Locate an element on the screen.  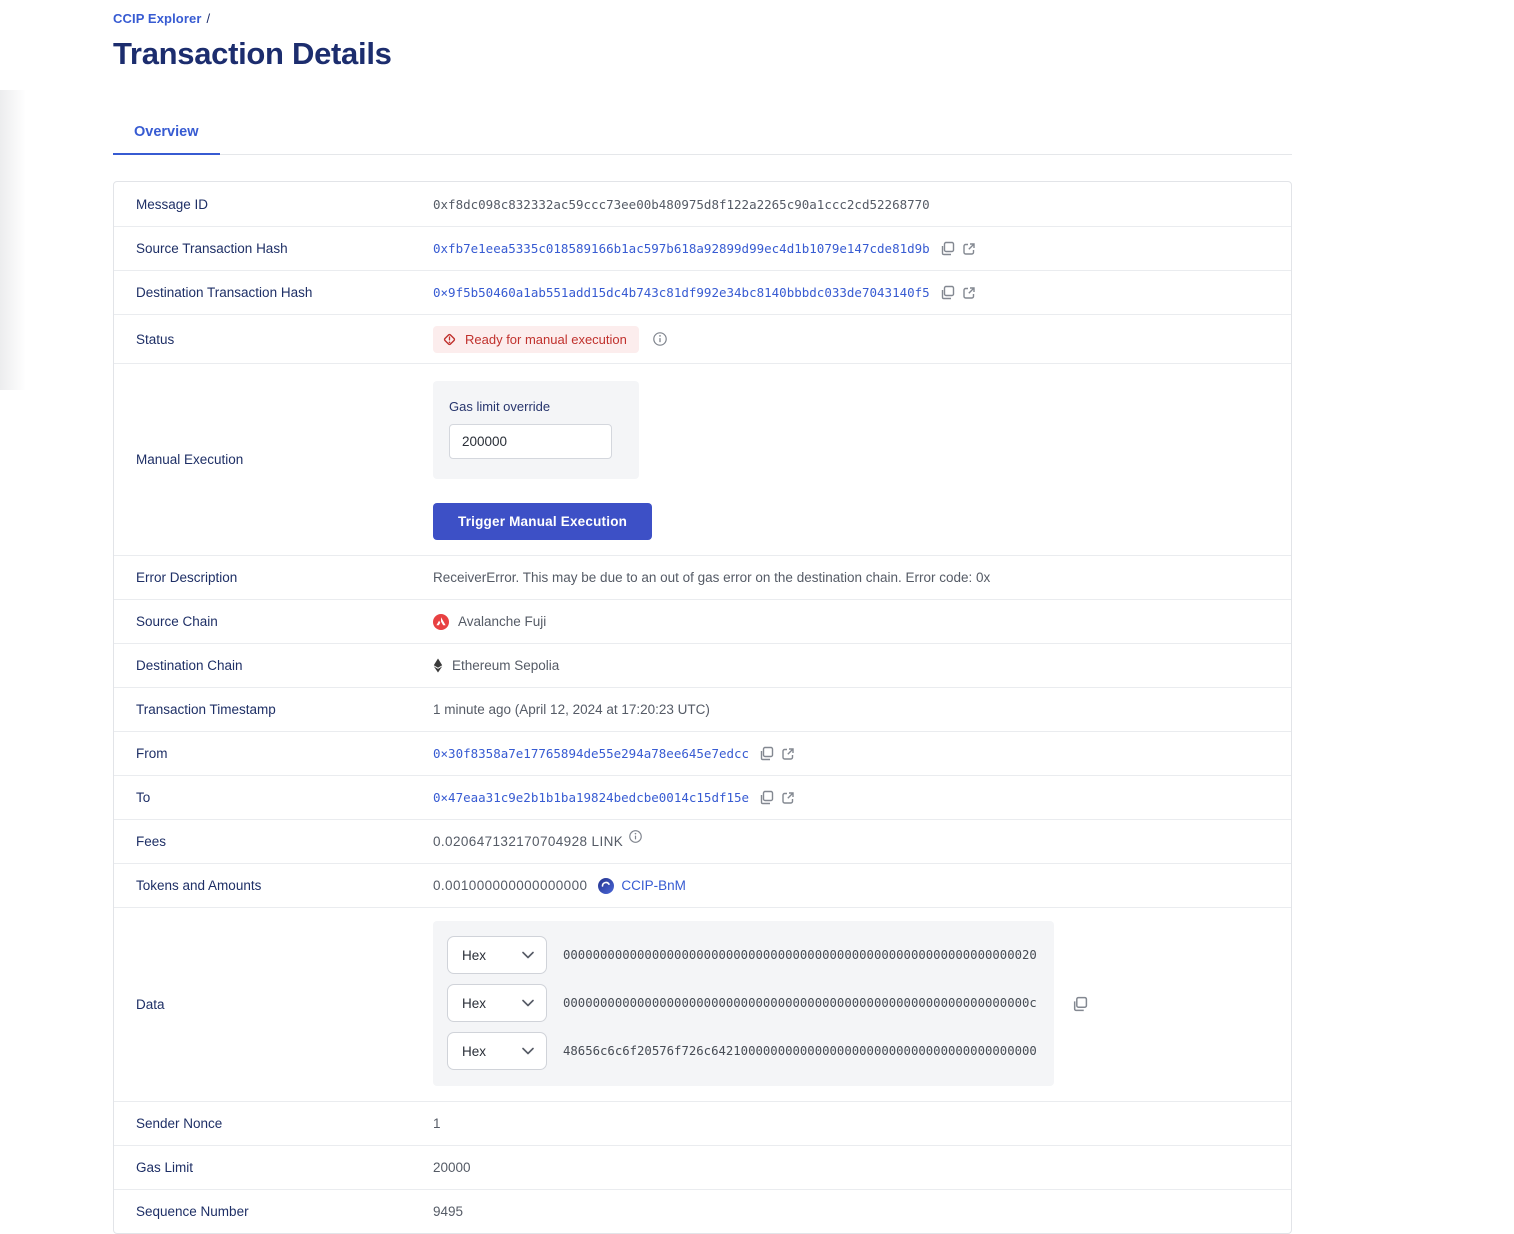
data-label: Data is located at coordinates (150, 1004).